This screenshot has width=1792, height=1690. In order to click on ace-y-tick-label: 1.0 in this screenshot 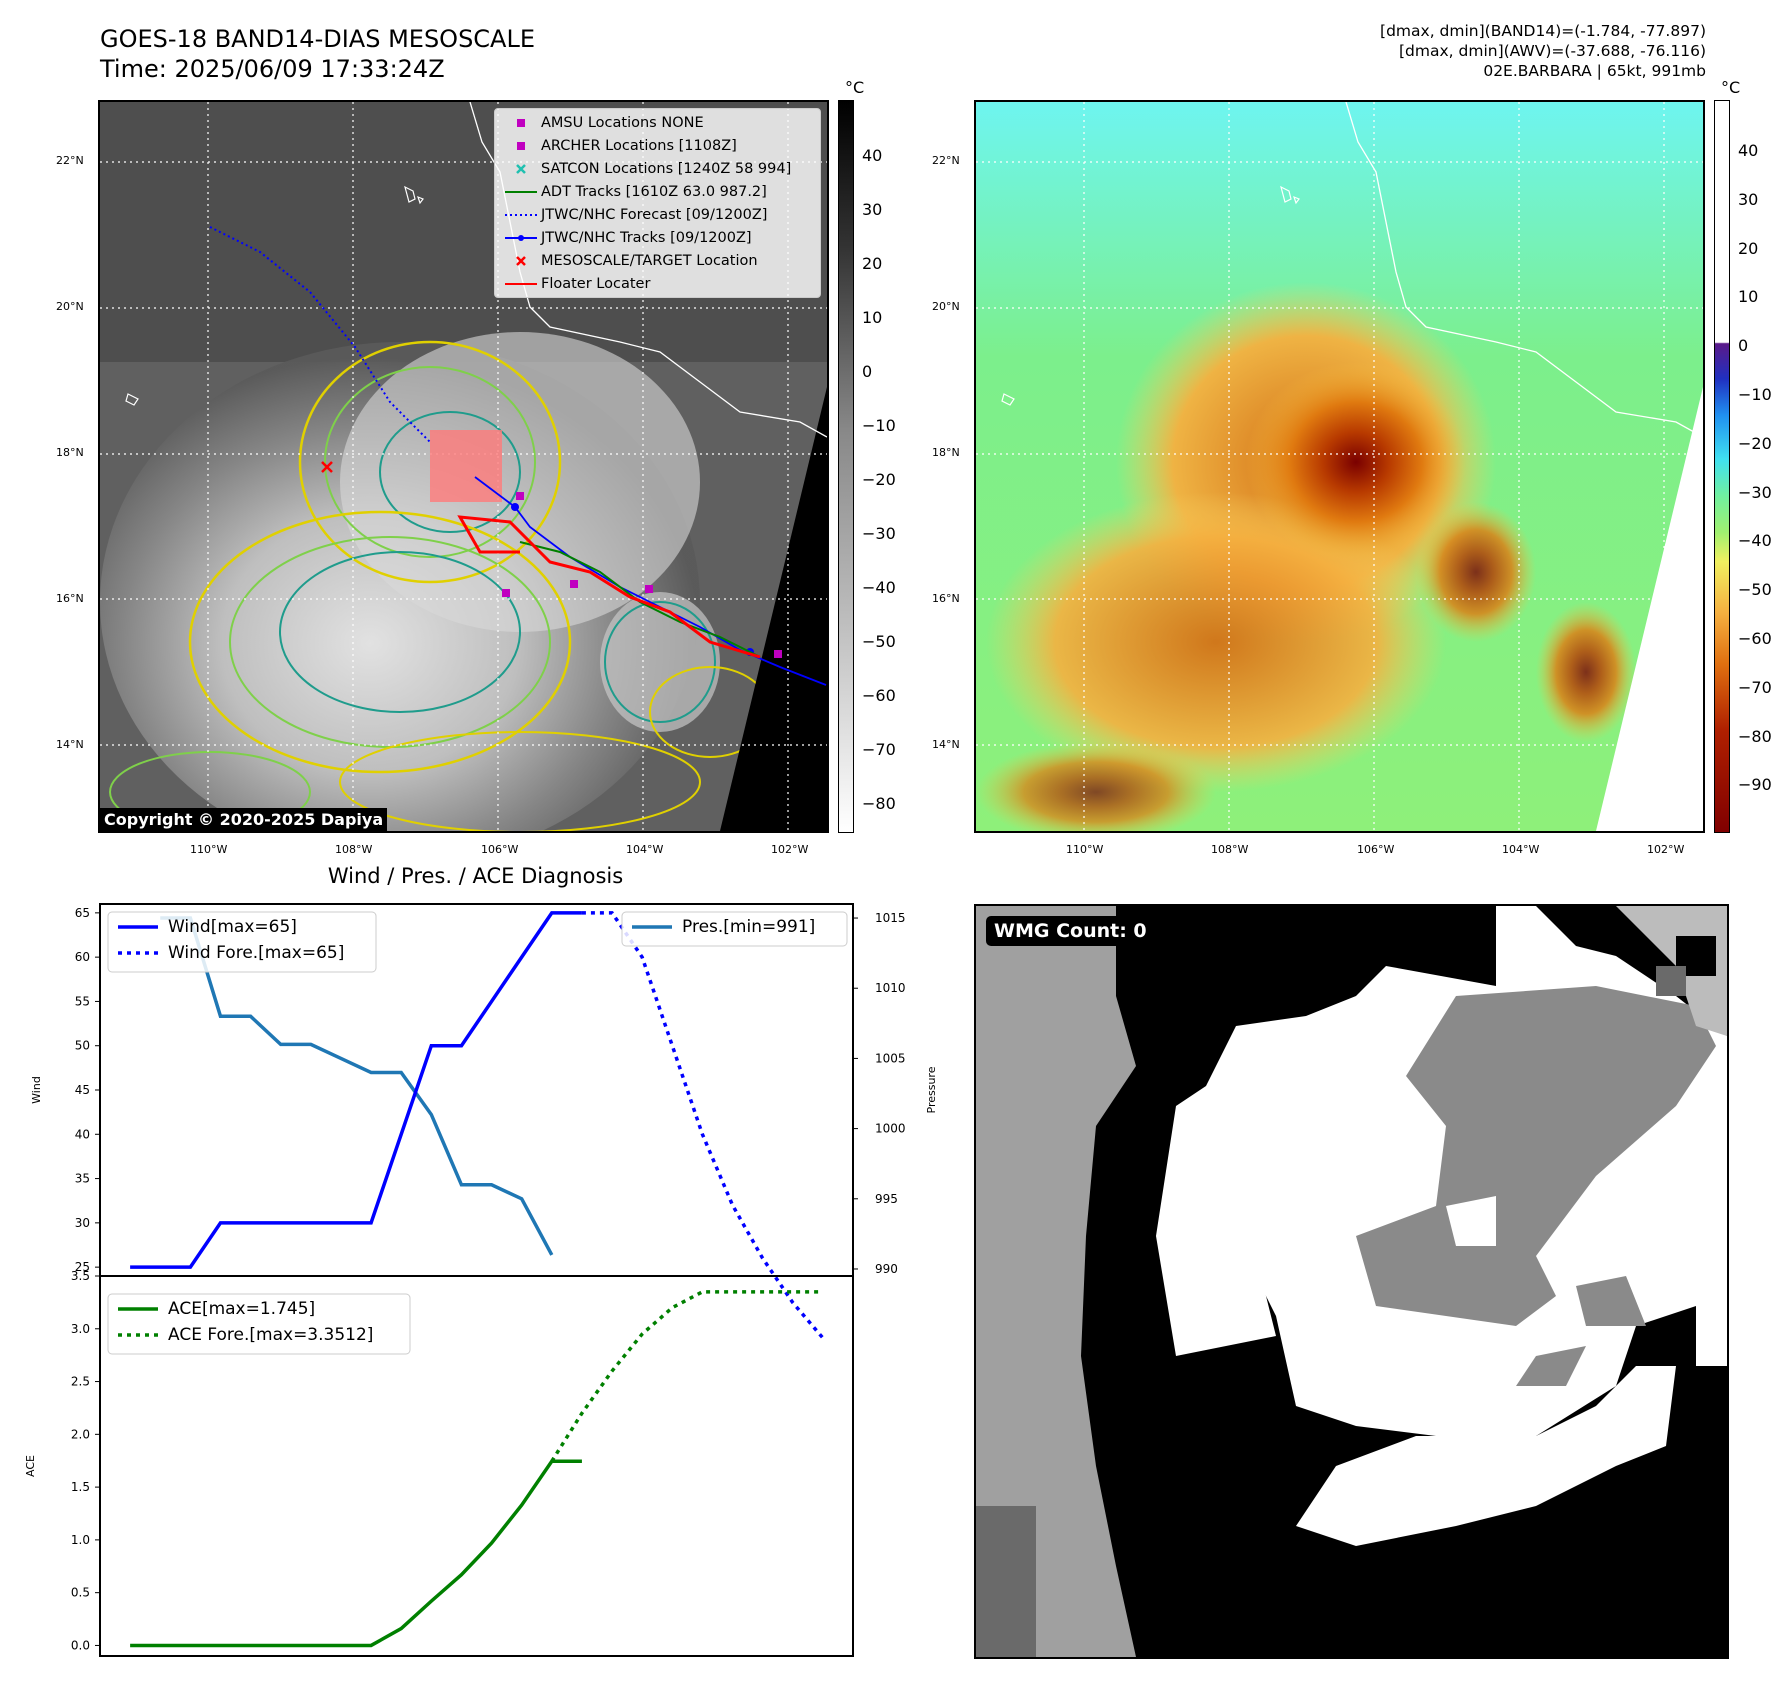, I will do `click(80, 1540)`.